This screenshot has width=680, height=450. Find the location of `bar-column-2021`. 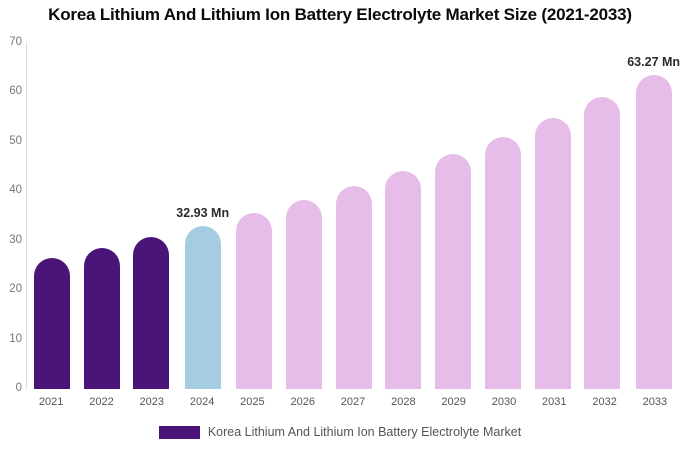

bar-column-2021 is located at coordinates (52, 215).